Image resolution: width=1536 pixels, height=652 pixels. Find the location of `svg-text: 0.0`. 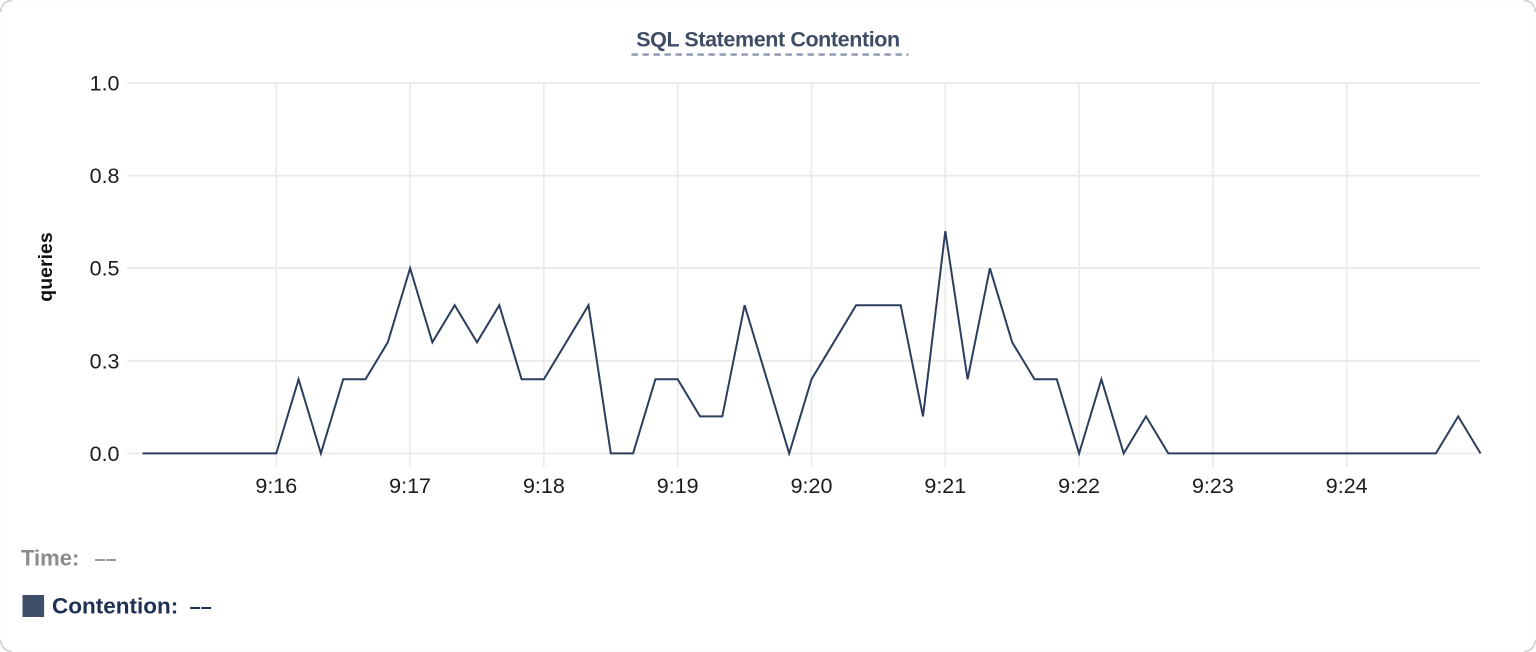

svg-text: 0.0 is located at coordinates (105, 454).